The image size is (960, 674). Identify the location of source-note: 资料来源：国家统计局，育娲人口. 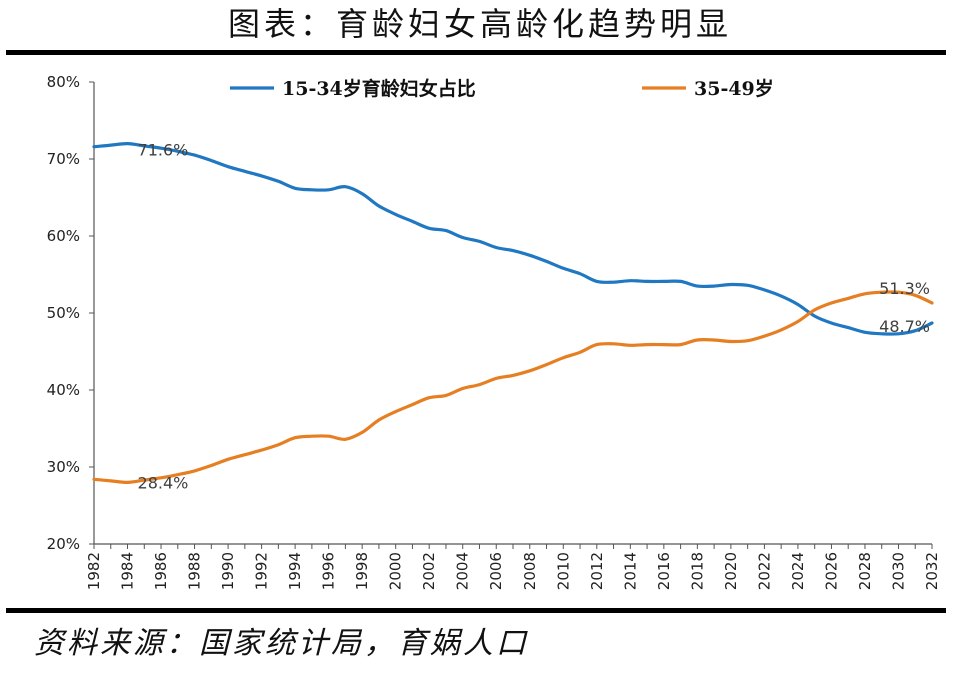
(281, 643).